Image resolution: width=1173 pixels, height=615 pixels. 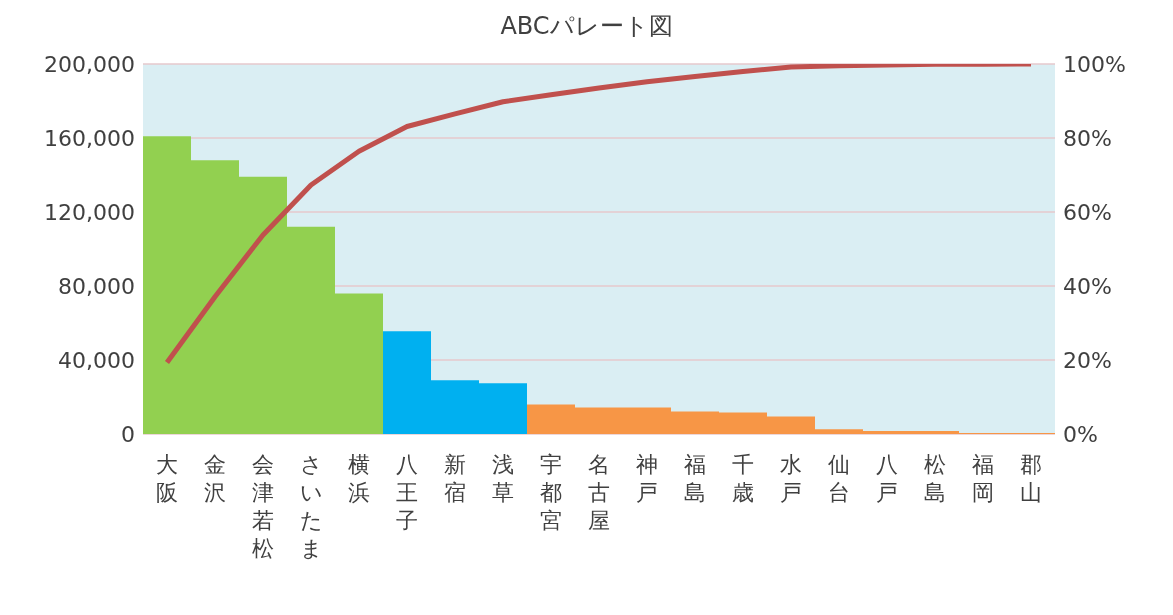 What do you see at coordinates (839, 478) in the screenshot?
I see `x-tick-label: 仙台` at bounding box center [839, 478].